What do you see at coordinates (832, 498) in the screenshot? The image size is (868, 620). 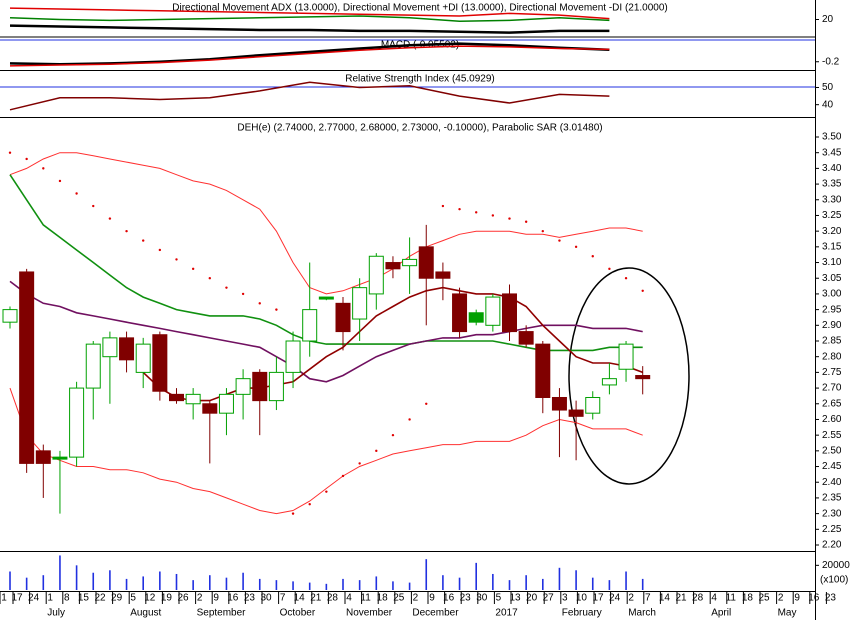 I see `y-tick-label: 2.35` at bounding box center [832, 498].